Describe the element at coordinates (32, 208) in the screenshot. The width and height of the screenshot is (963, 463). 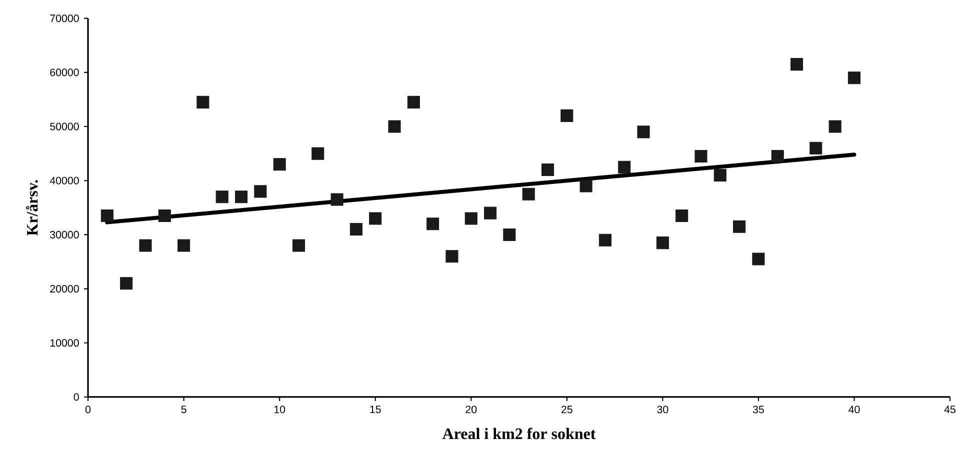
I see `y-axis-title: Kr/årsv.` at that location.